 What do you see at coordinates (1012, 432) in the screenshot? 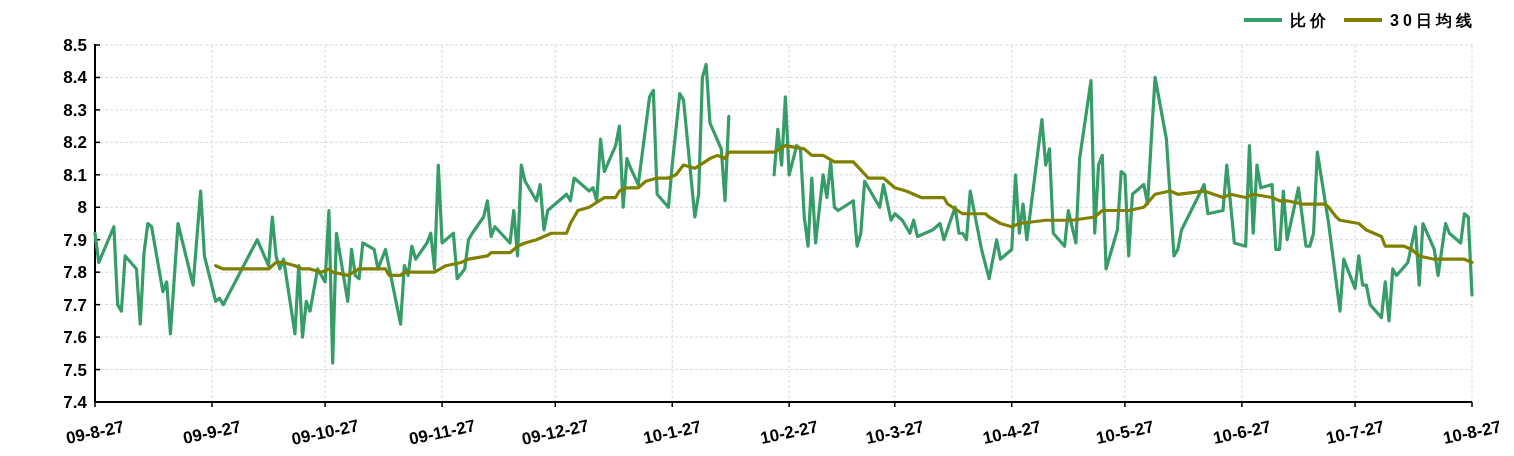
I see `x-tick-label: 10-4-27` at bounding box center [1012, 432].